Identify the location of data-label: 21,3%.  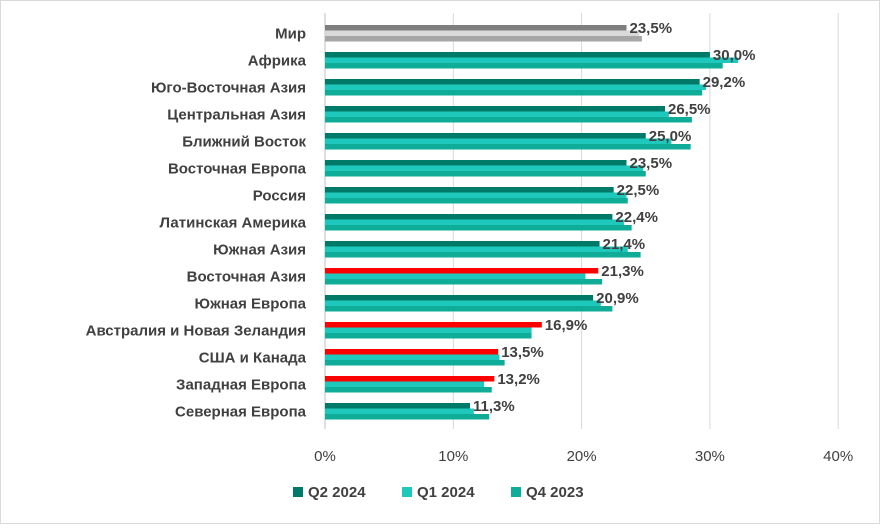
(622, 271).